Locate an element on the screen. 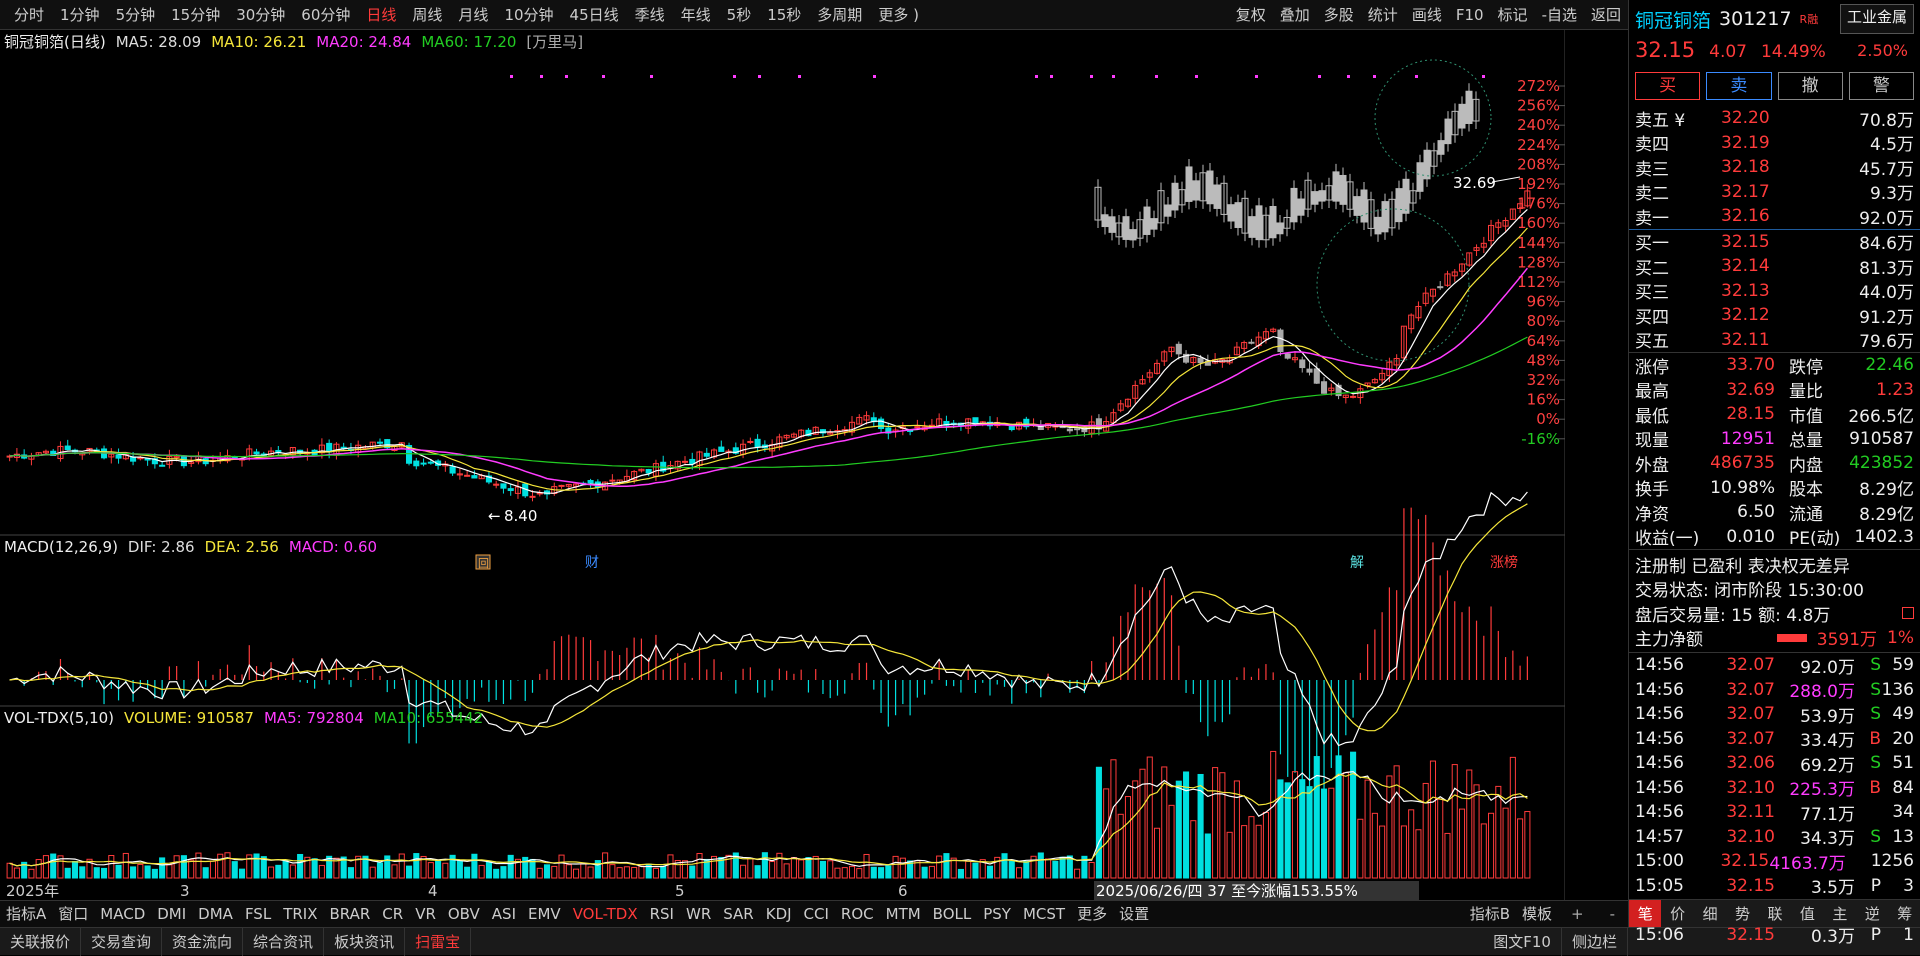 Image resolution: width=1920 pixels, height=956 pixels. tool-button: 统计 is located at coordinates (1383, 15).